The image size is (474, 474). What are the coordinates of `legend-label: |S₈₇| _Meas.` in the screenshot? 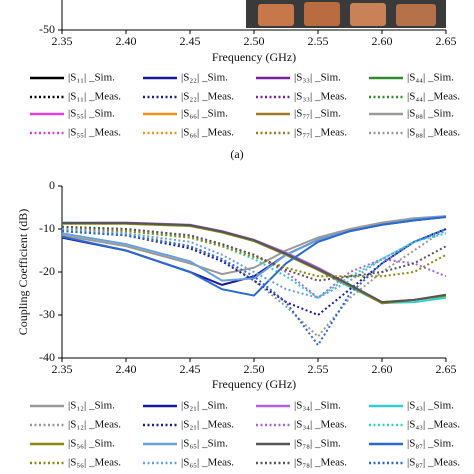 It's located at (433, 463).